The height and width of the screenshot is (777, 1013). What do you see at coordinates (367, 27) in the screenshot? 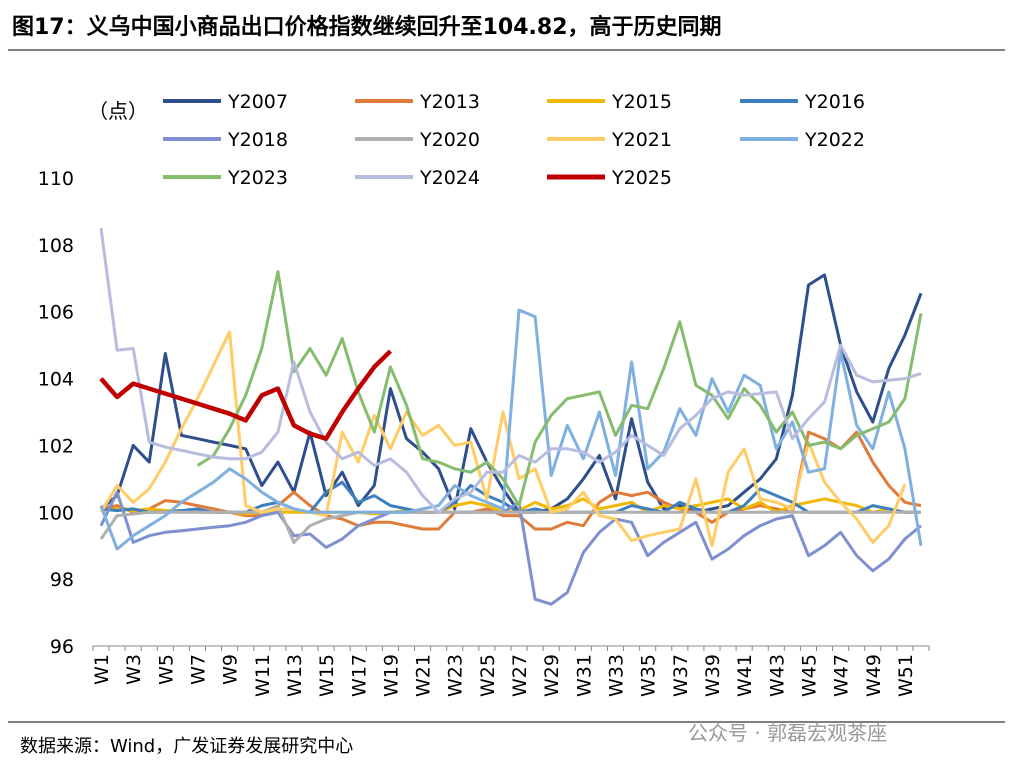
I see `chart-title: 图17：义乌中国小商品出口价格指数继续回升至104.82，高于历史同期` at bounding box center [367, 27].